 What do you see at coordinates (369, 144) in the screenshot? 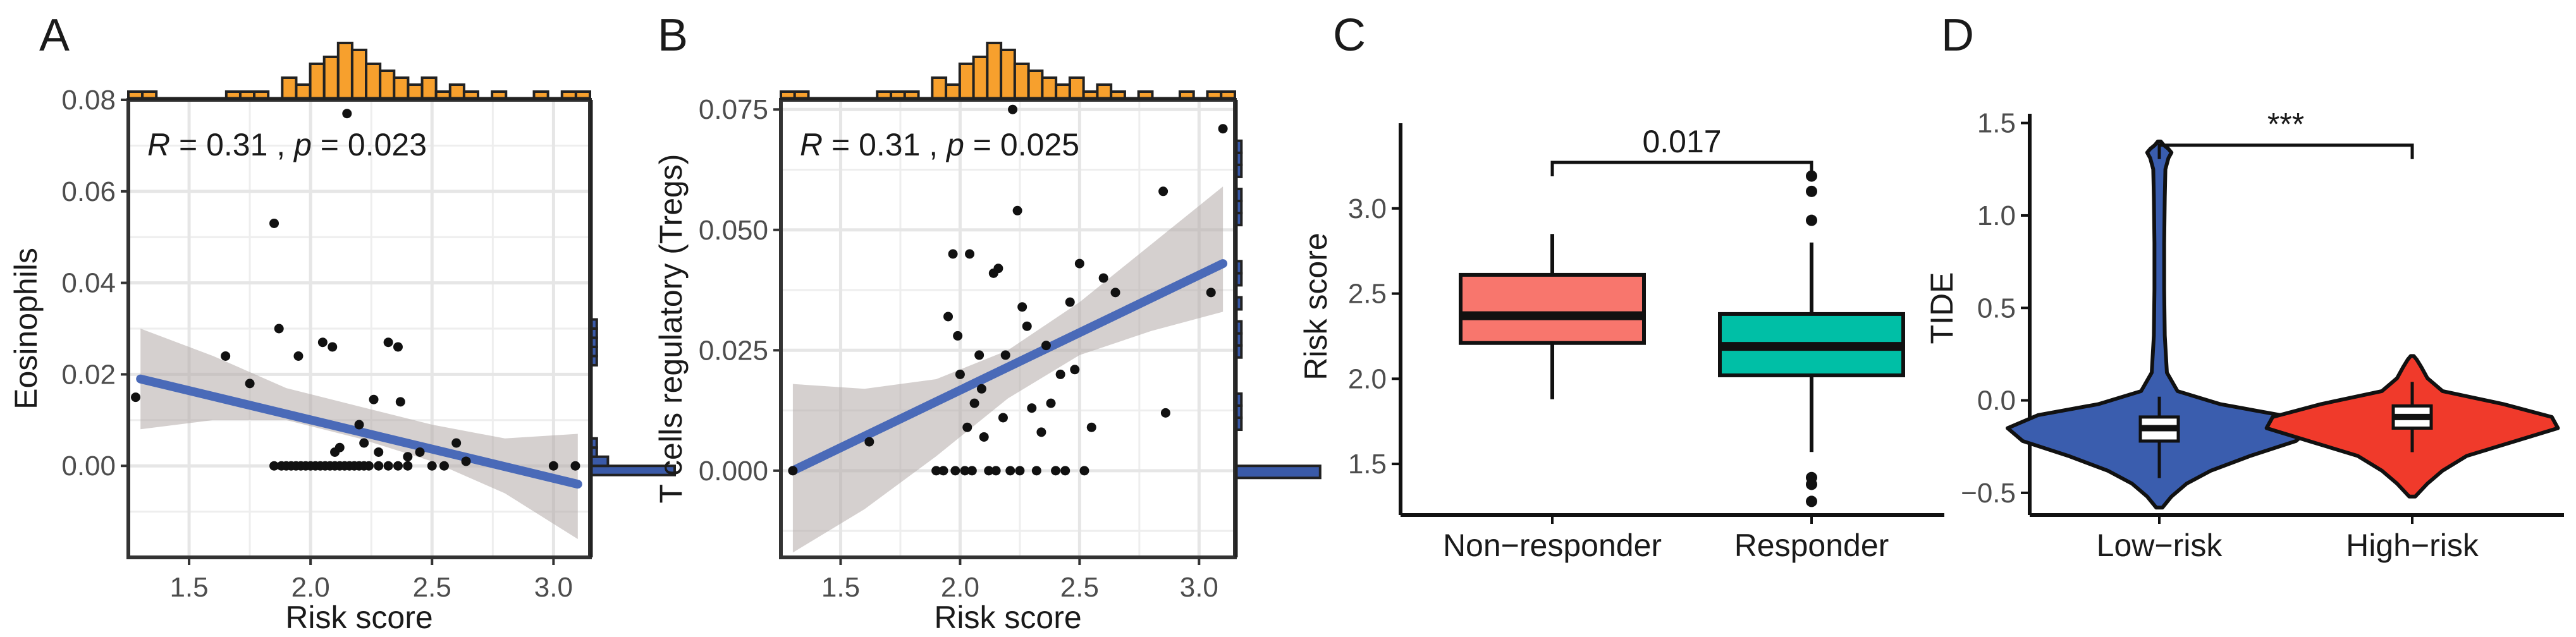
I see `annotation-value: = 0.023` at bounding box center [369, 144].